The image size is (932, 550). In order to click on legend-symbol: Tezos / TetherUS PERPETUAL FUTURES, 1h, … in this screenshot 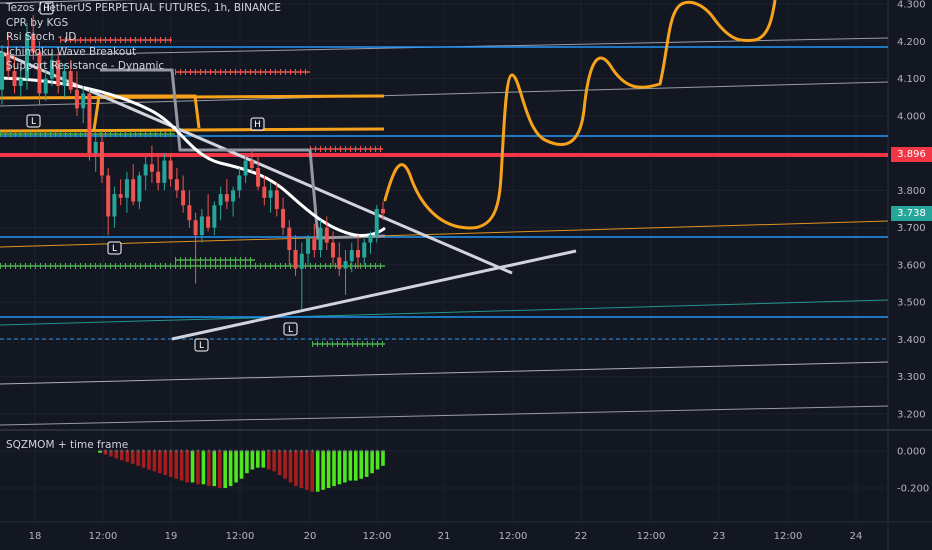, I will do `click(143, 8)`.